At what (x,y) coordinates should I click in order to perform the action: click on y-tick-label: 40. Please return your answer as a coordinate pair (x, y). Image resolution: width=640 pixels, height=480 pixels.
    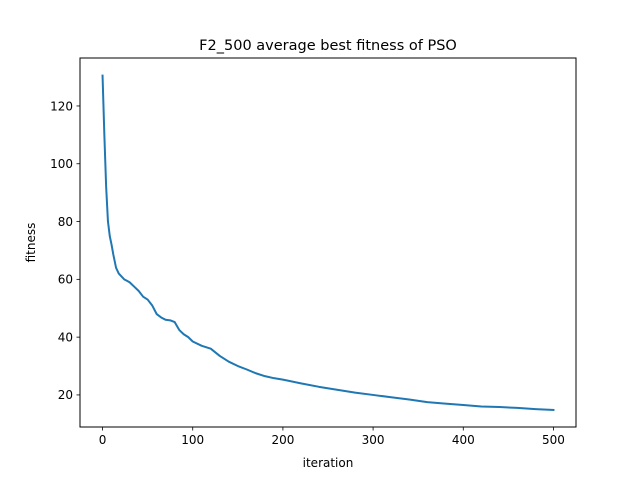
    Looking at the image, I should click on (65, 337).